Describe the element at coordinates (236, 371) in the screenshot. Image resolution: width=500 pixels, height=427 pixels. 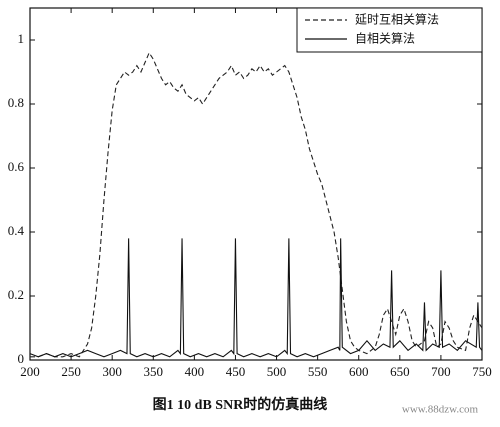
I see `x-tick-label: 450` at that location.